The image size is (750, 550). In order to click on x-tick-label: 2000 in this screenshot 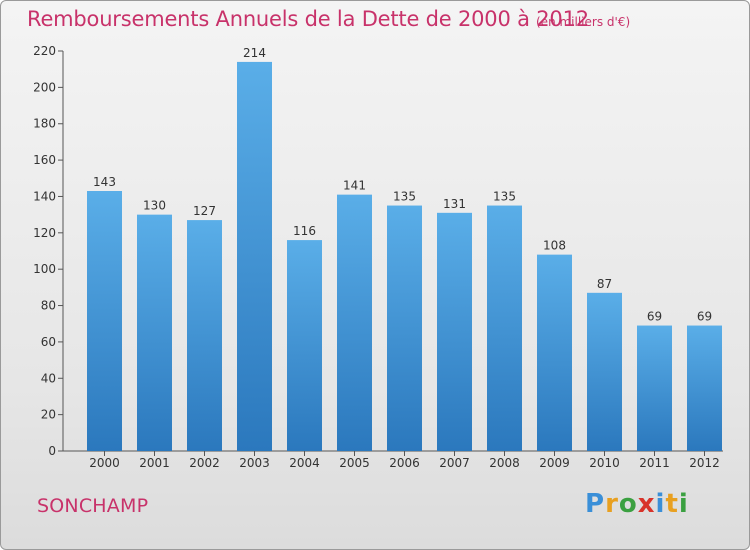, I will do `click(104, 463)`.